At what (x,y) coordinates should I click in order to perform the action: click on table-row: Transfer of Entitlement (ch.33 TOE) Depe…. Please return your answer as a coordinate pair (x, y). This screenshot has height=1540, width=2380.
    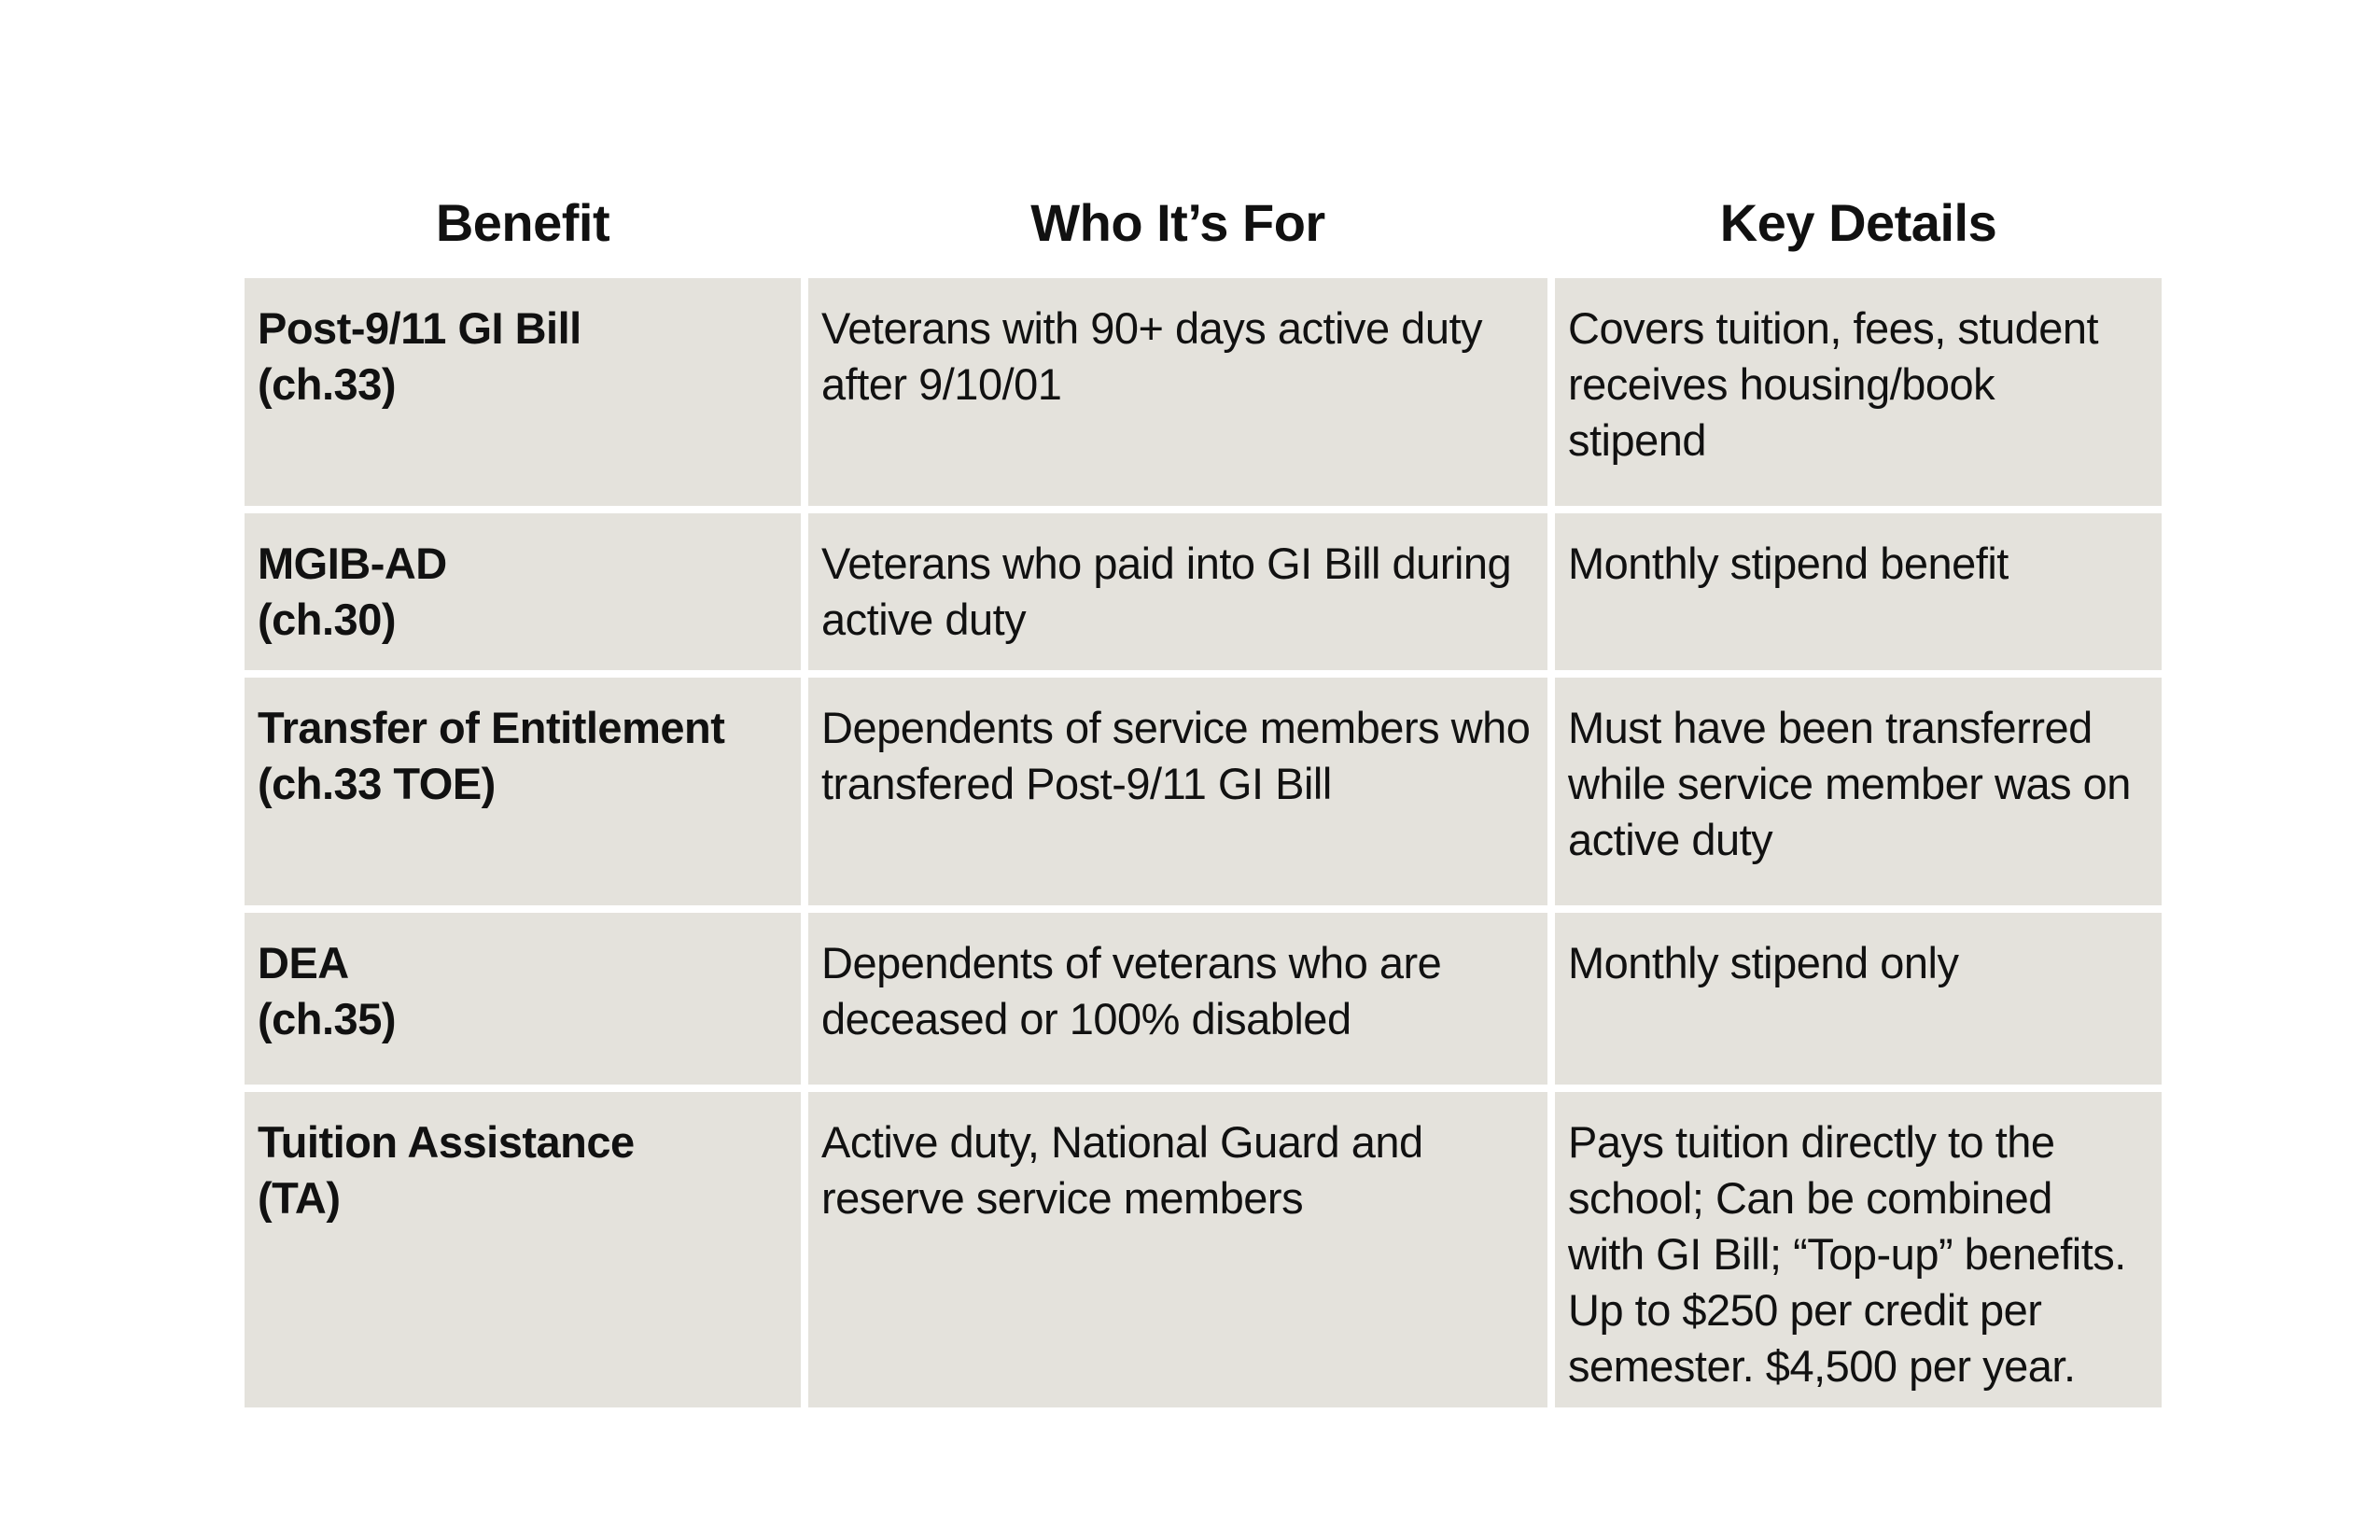
    Looking at the image, I should click on (1203, 791).